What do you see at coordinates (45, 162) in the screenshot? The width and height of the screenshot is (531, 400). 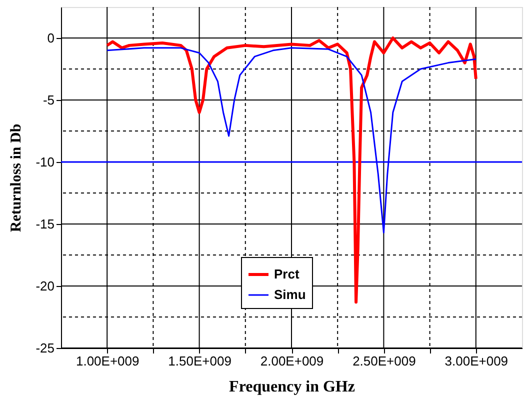 I see `y-tick-label: -10` at bounding box center [45, 162].